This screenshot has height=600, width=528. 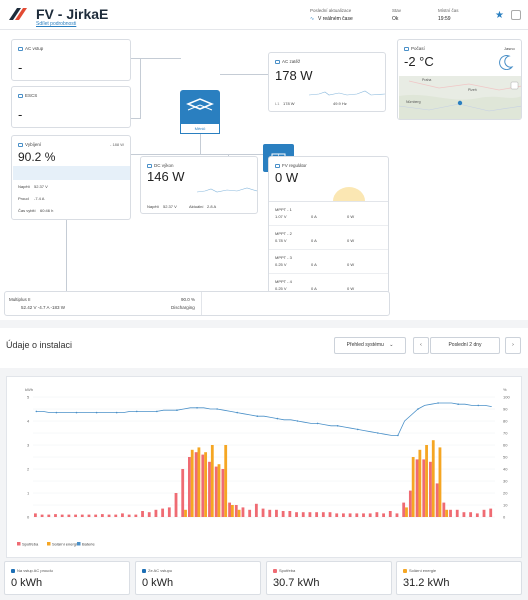 I want to click on range-display: Poslední 2 dny, so click(x=465, y=345).